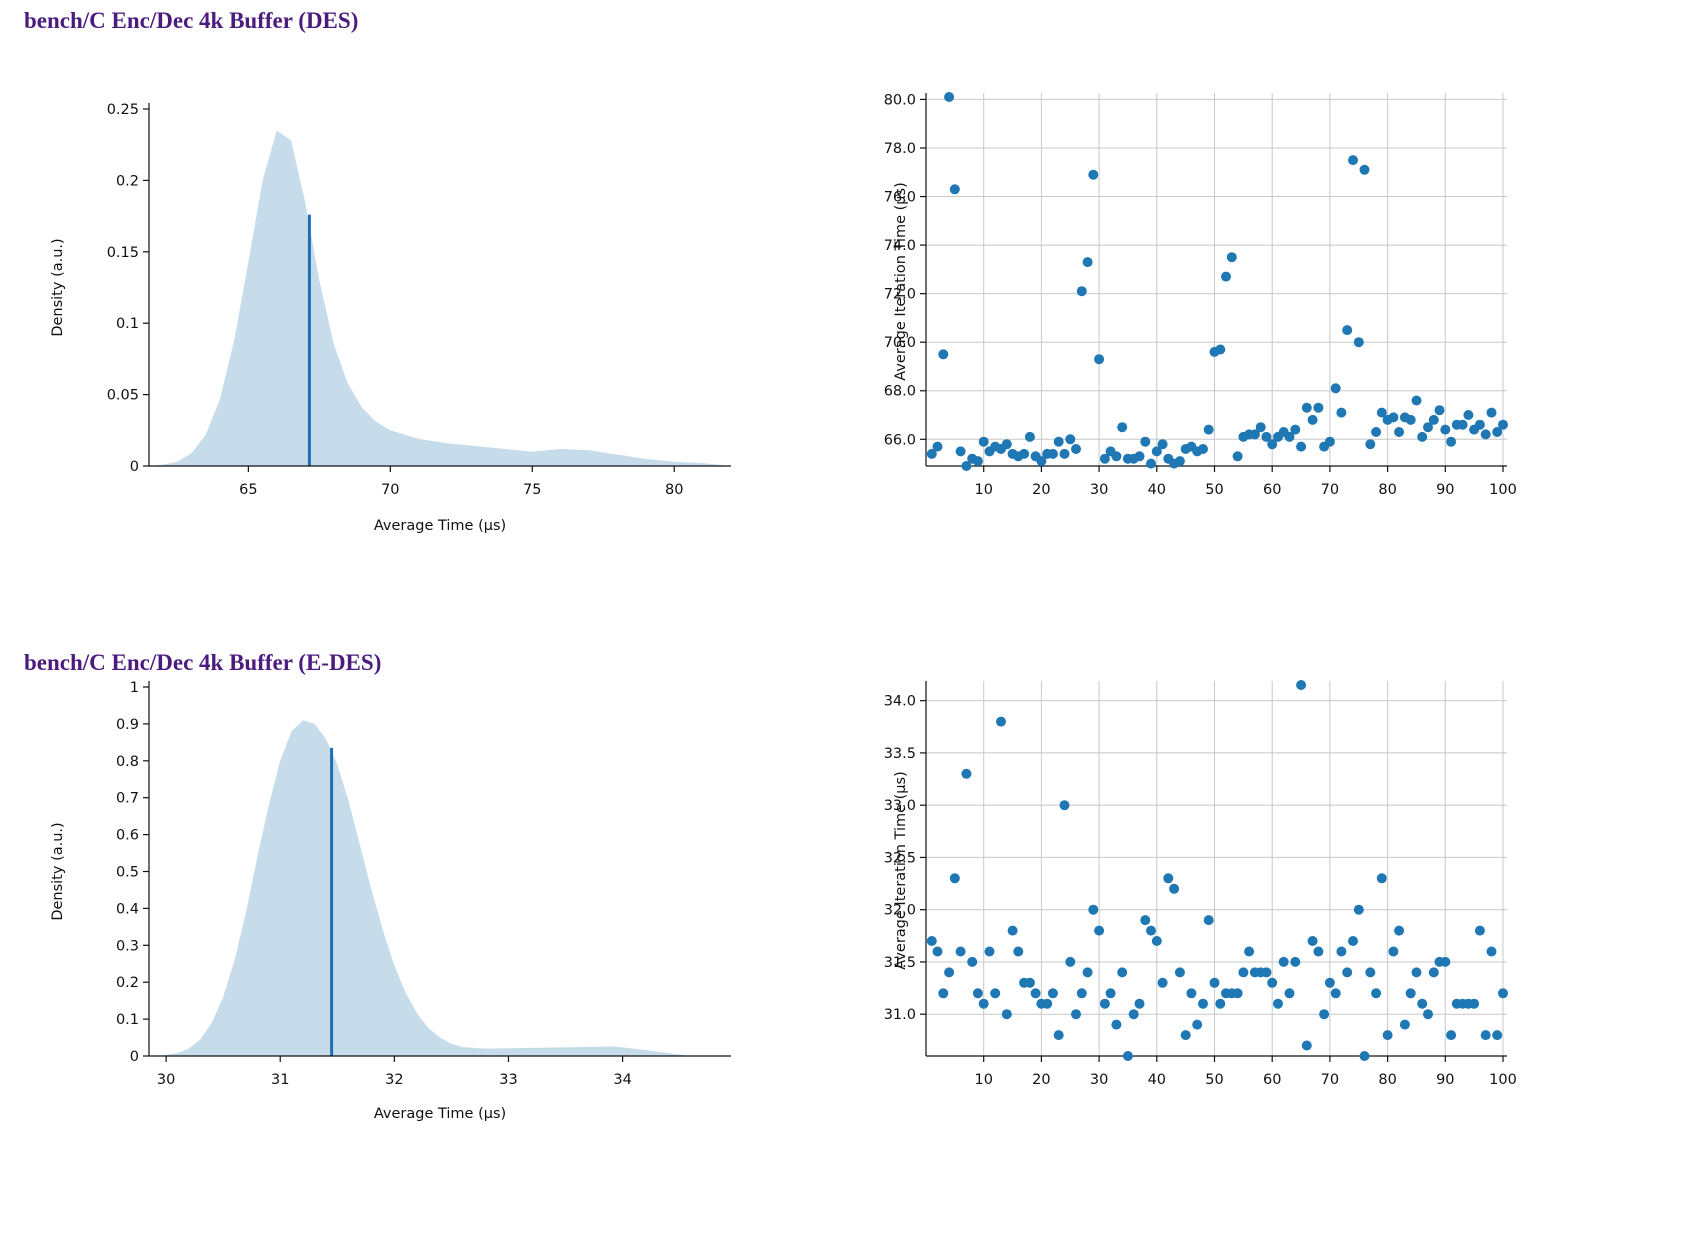 The height and width of the screenshot is (1234, 1689). I want to click on y-tick-label: 0.05, so click(123, 396).